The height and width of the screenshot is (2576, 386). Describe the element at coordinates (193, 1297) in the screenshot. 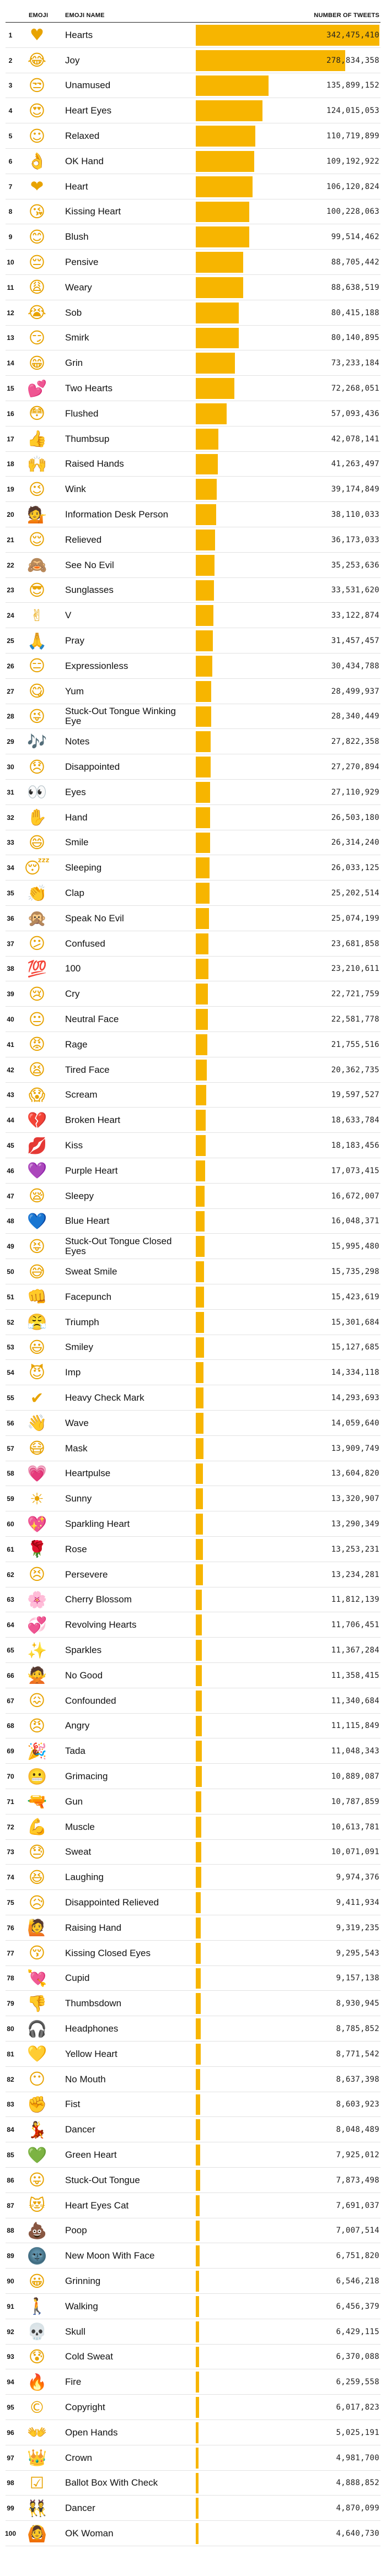

I see `table-row: 51 👊 Facepunch 15,423,619` at that location.